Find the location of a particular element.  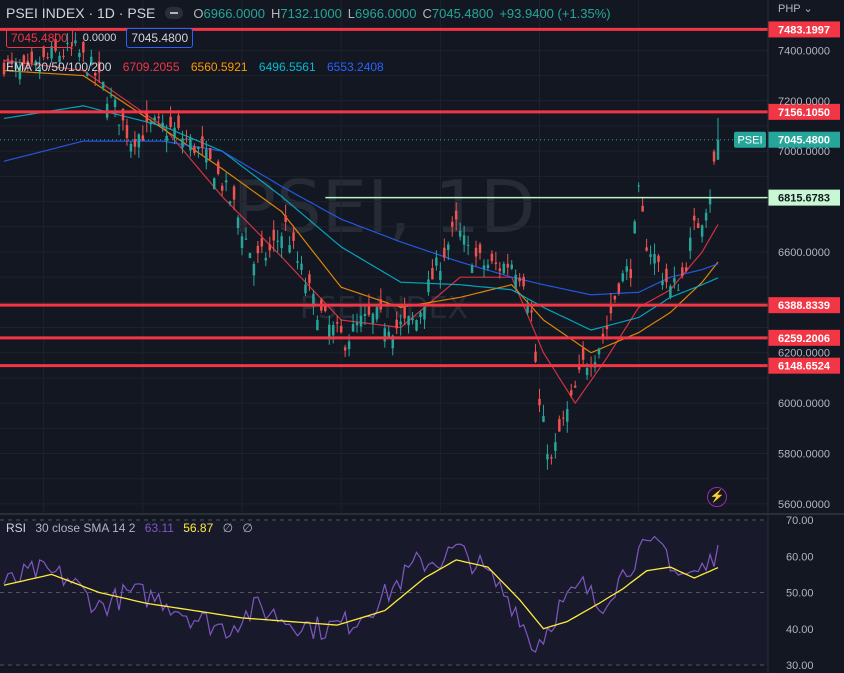

last-price-symbol-tag is located at coordinates (750, 139).